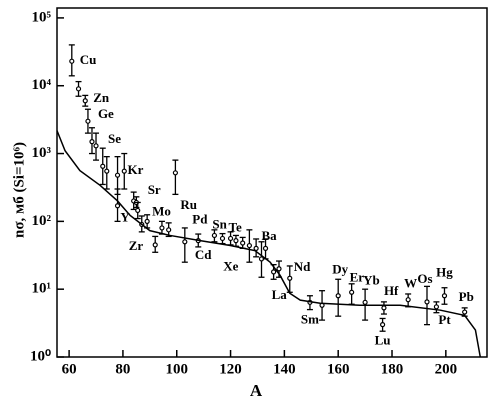 This screenshot has width=500, height=404. What do you see at coordinates (106, 113) in the screenshot?
I see `point-label: Ge` at bounding box center [106, 113].